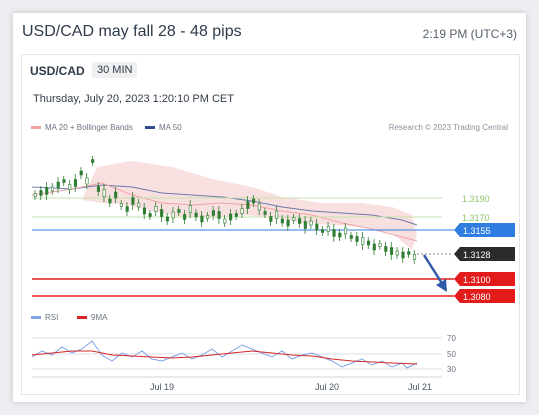  I want to click on bollinger-band, so click(249, 205).